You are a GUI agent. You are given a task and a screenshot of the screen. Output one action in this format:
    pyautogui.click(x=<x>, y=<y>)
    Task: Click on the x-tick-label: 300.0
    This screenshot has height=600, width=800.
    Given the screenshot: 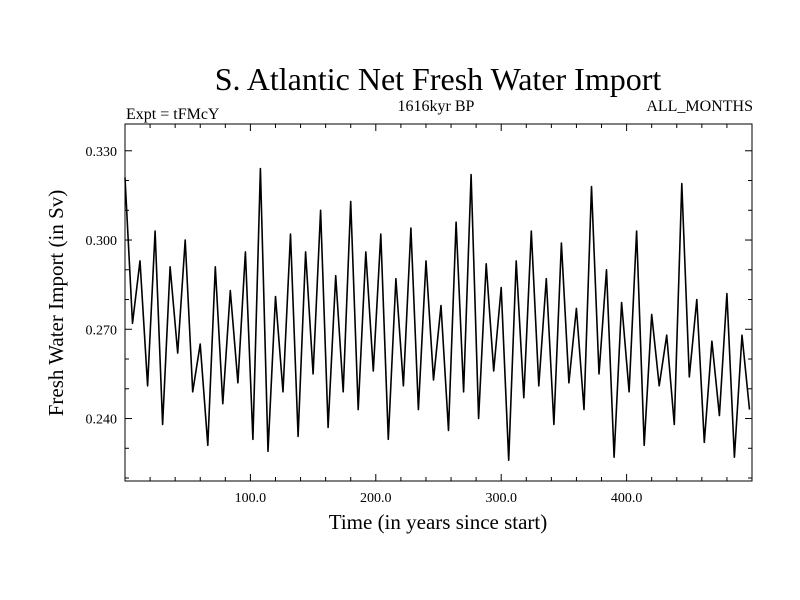 What is the action you would take?
    pyautogui.click(x=501, y=498)
    